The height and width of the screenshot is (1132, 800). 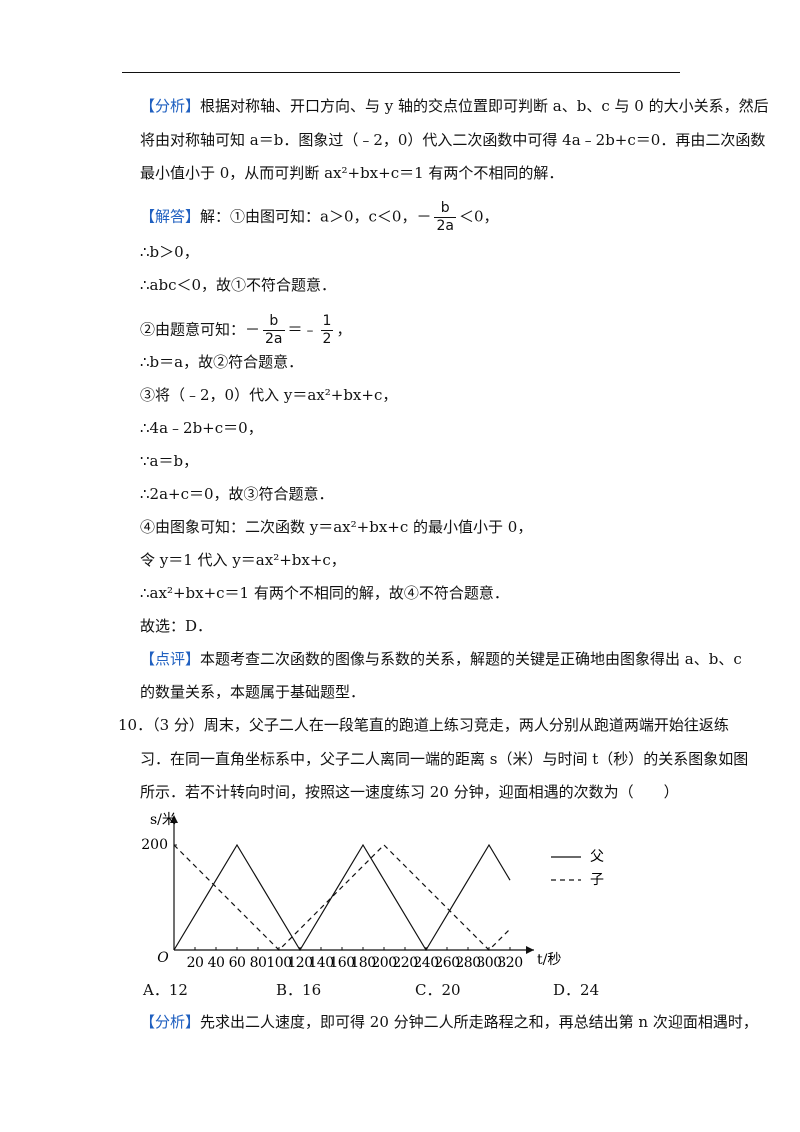 I want to click on text-line: ∴abc＜0，故①不符合题意．, so click(x=238, y=285).